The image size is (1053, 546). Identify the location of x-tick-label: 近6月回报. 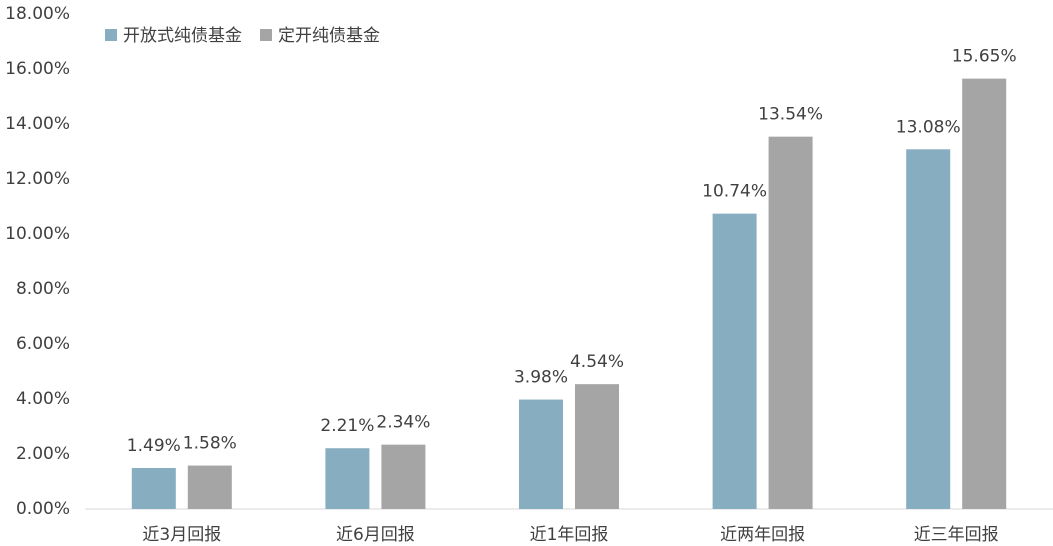
(375, 535).